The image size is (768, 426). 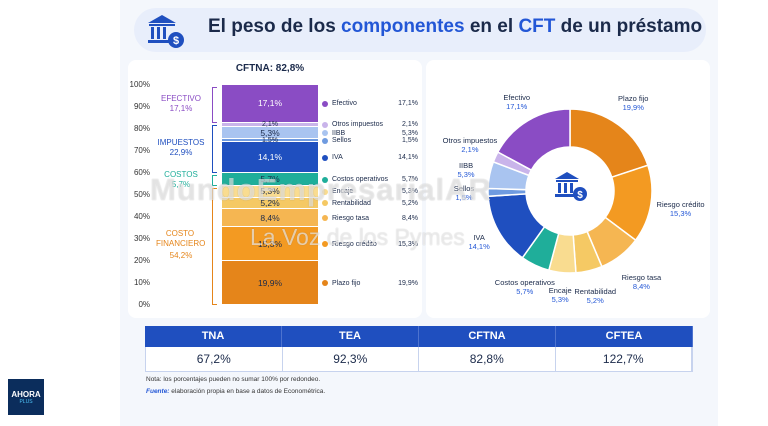 What do you see at coordinates (141, 150) in the screenshot?
I see `y-tick-label: 70%` at bounding box center [141, 150].